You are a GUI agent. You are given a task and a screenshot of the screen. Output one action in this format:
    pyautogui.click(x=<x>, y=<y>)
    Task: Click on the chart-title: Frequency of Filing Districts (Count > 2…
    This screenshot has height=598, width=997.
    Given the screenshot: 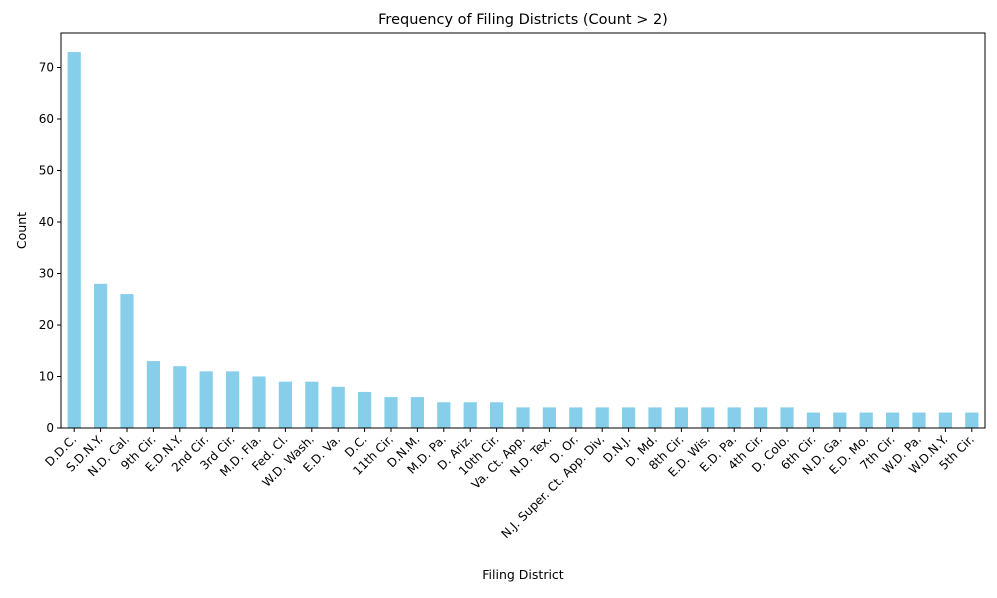 What is the action you would take?
    pyautogui.click(x=523, y=20)
    